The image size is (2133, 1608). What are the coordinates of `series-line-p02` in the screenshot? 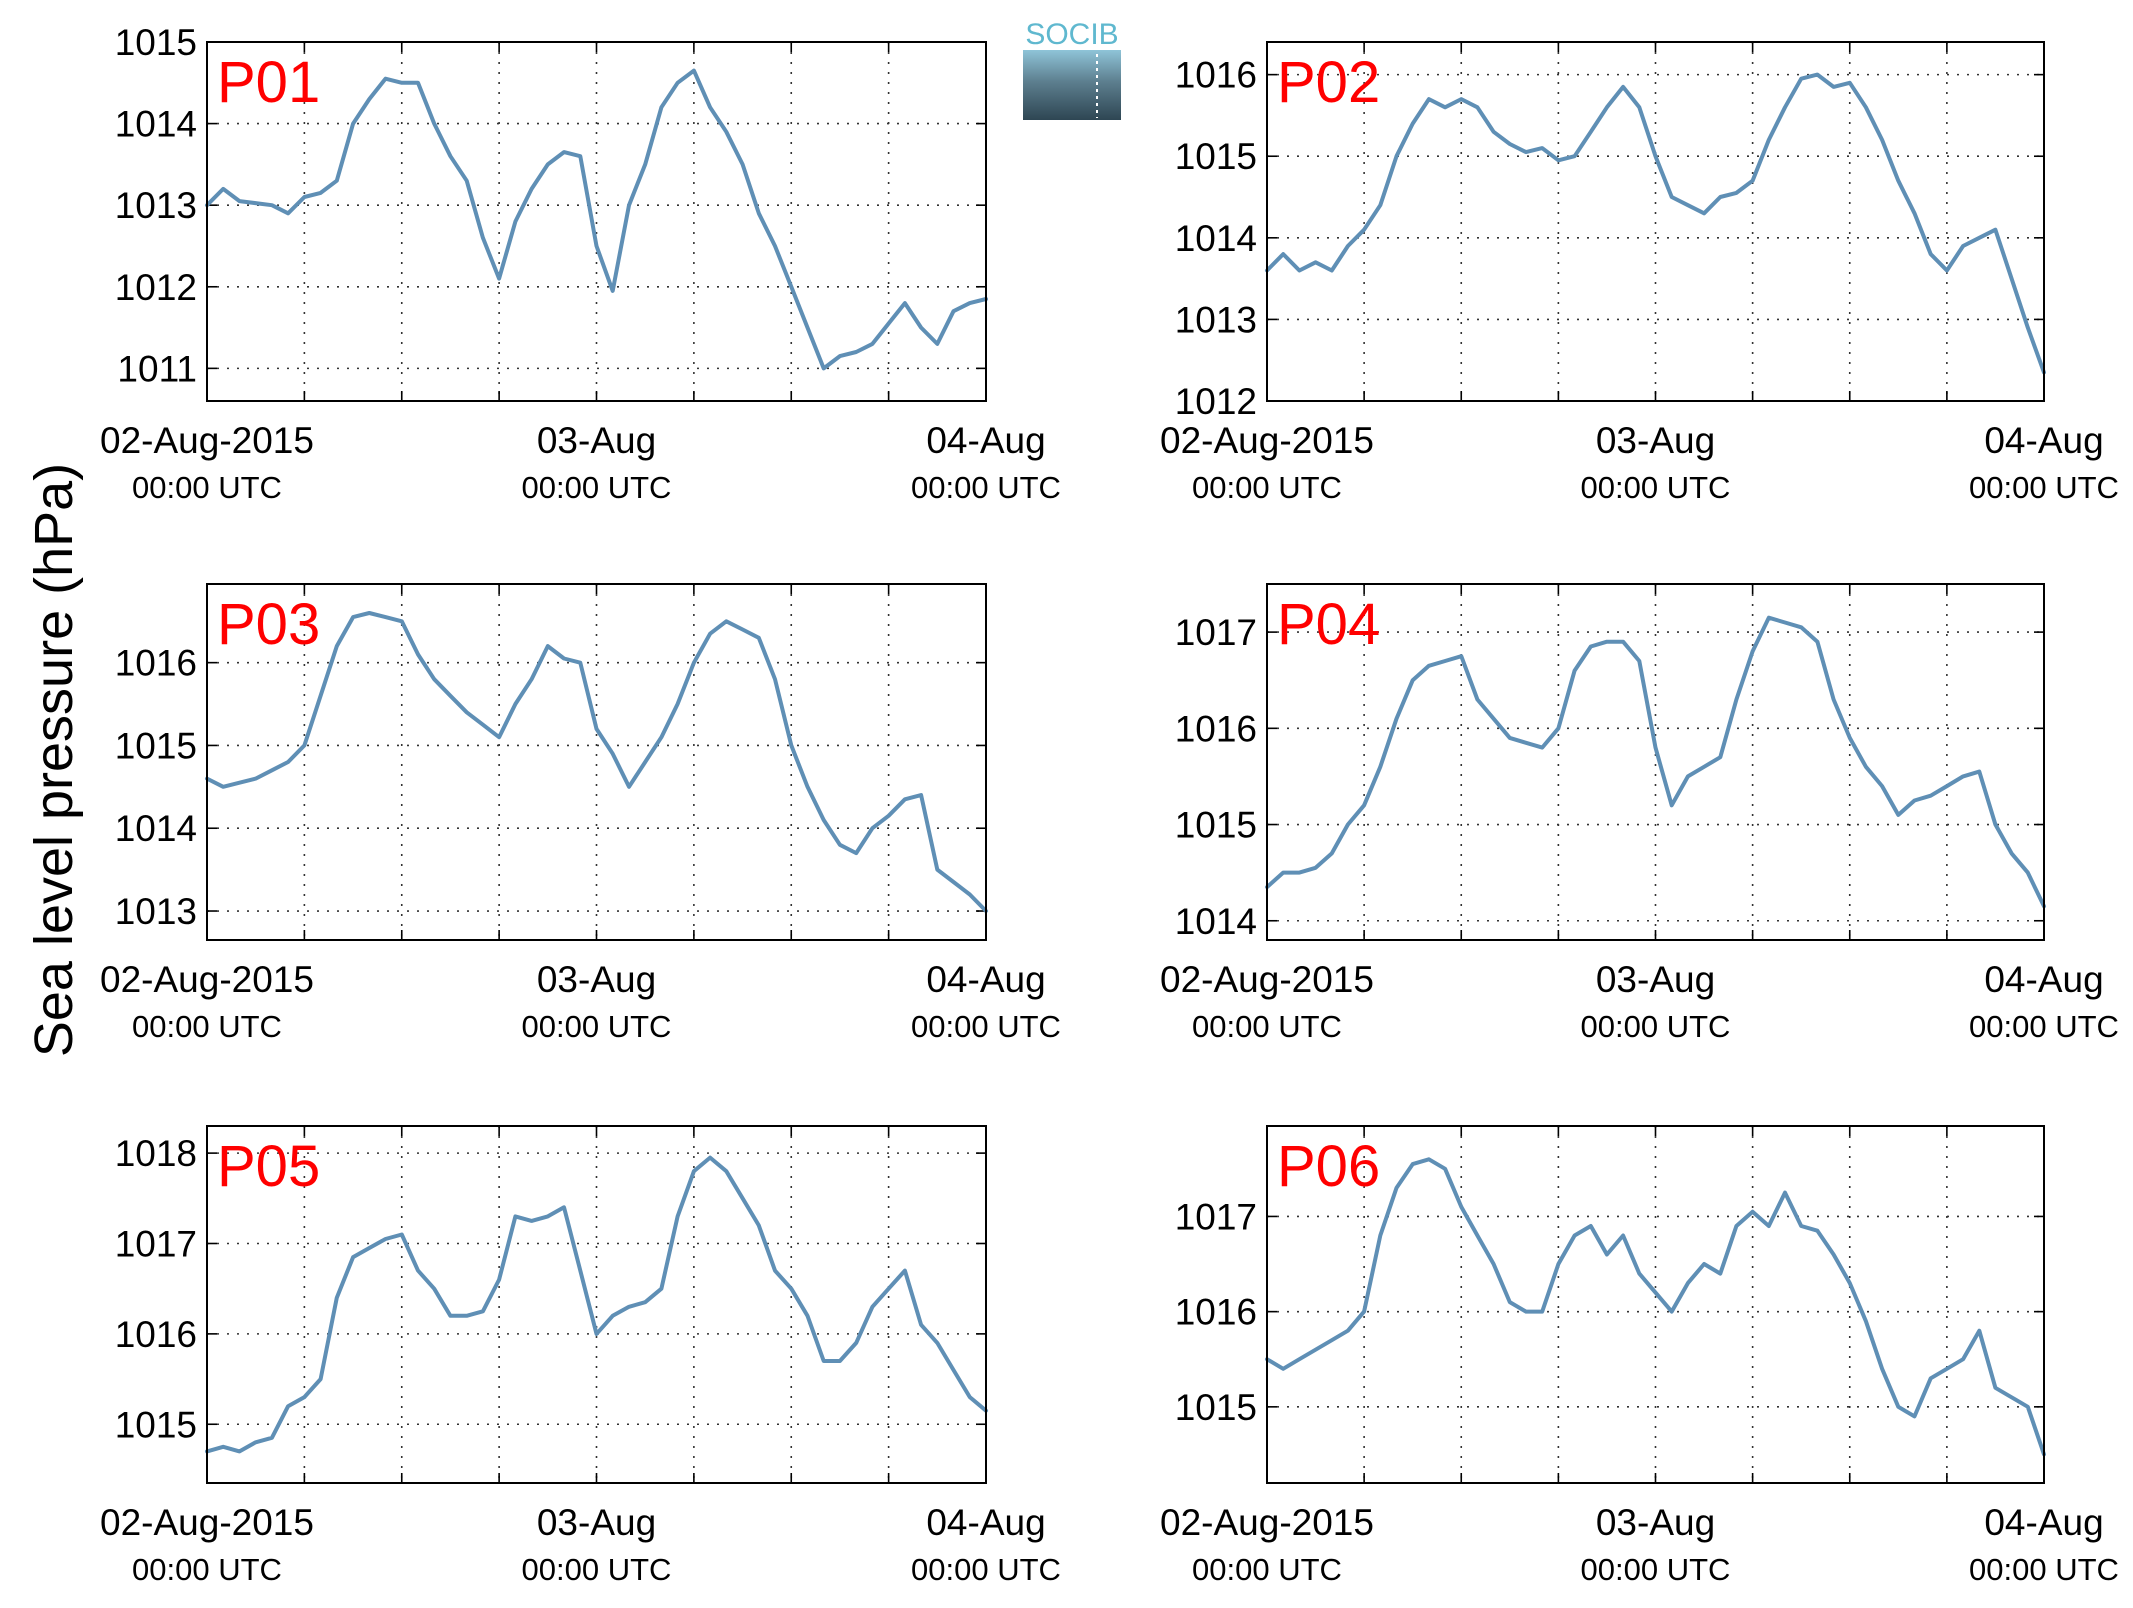 It's located at (1655, 223).